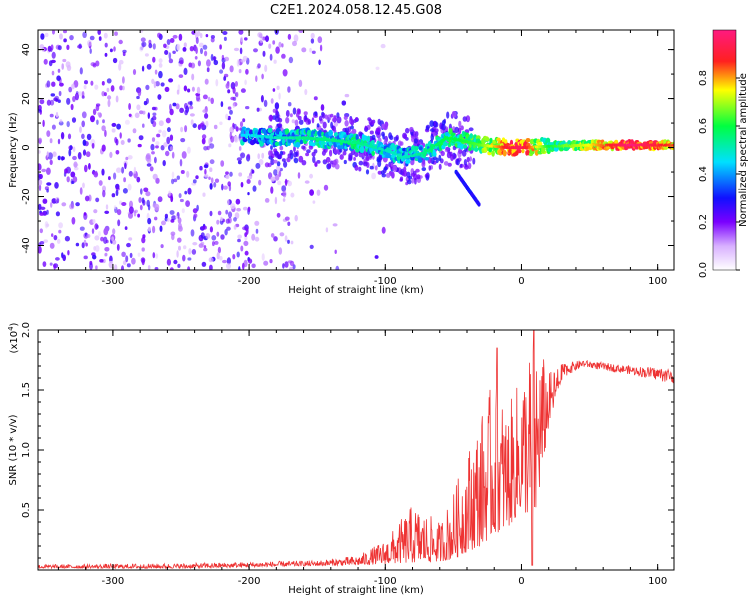 The image size is (750, 604). I want to click on x-tick-label: -300, so click(113, 581).